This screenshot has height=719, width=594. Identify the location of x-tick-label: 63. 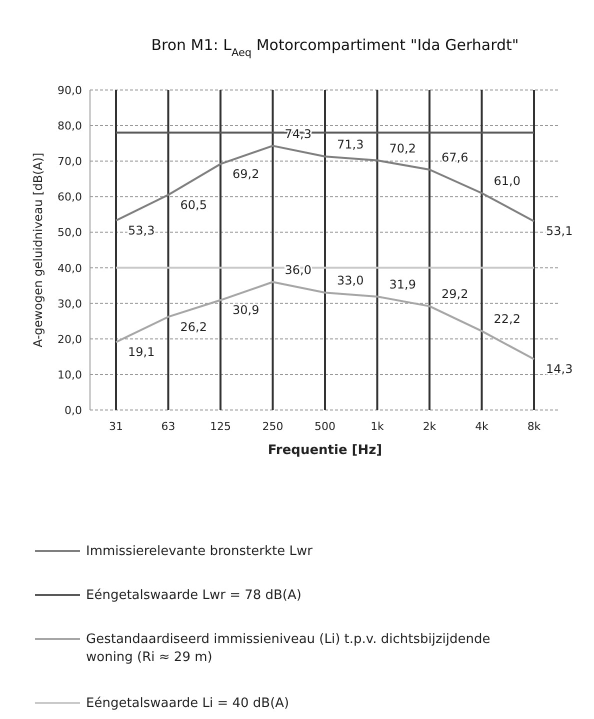
(168, 426).